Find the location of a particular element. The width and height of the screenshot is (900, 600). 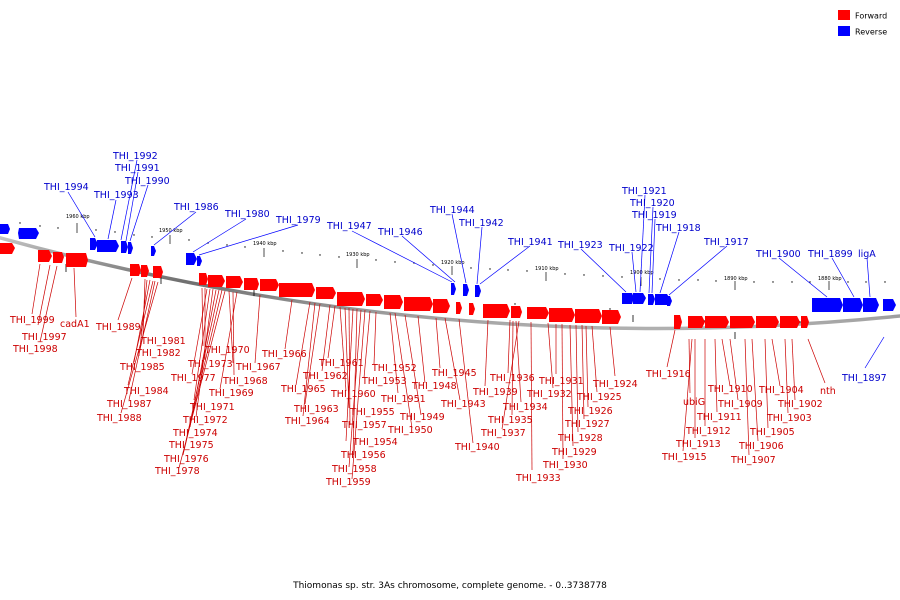

gene-label-thi1986: THI_1986 is located at coordinates (196, 207).